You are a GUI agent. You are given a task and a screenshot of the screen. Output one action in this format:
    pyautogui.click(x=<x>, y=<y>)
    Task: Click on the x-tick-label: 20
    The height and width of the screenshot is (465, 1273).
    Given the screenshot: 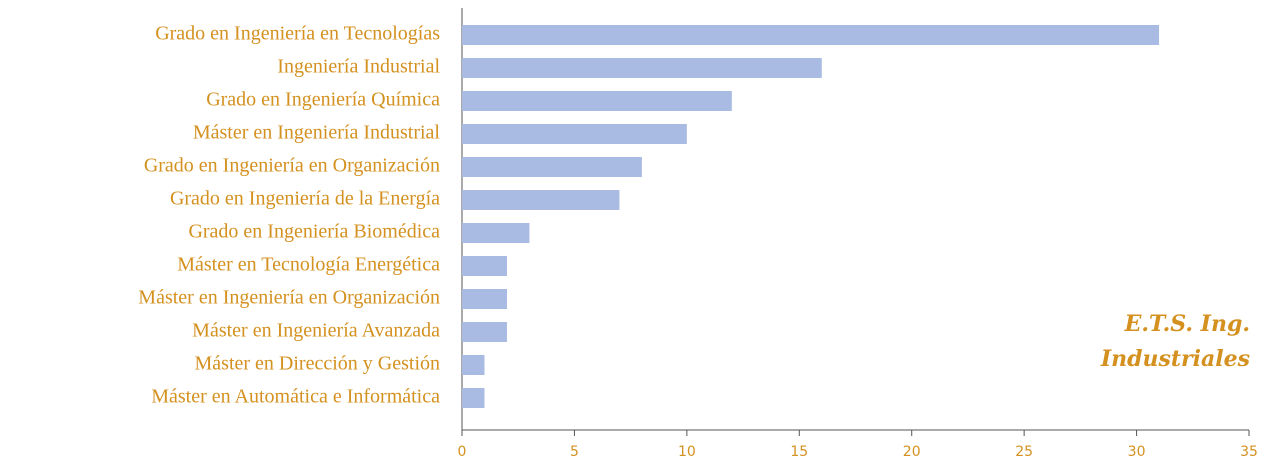 What is the action you would take?
    pyautogui.click(x=912, y=452)
    